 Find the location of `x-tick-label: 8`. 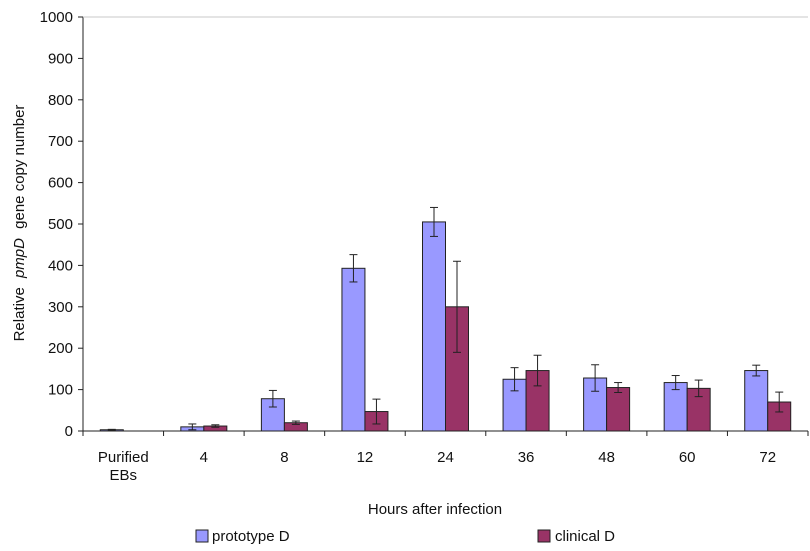

x-tick-label: 8 is located at coordinates (284, 457).